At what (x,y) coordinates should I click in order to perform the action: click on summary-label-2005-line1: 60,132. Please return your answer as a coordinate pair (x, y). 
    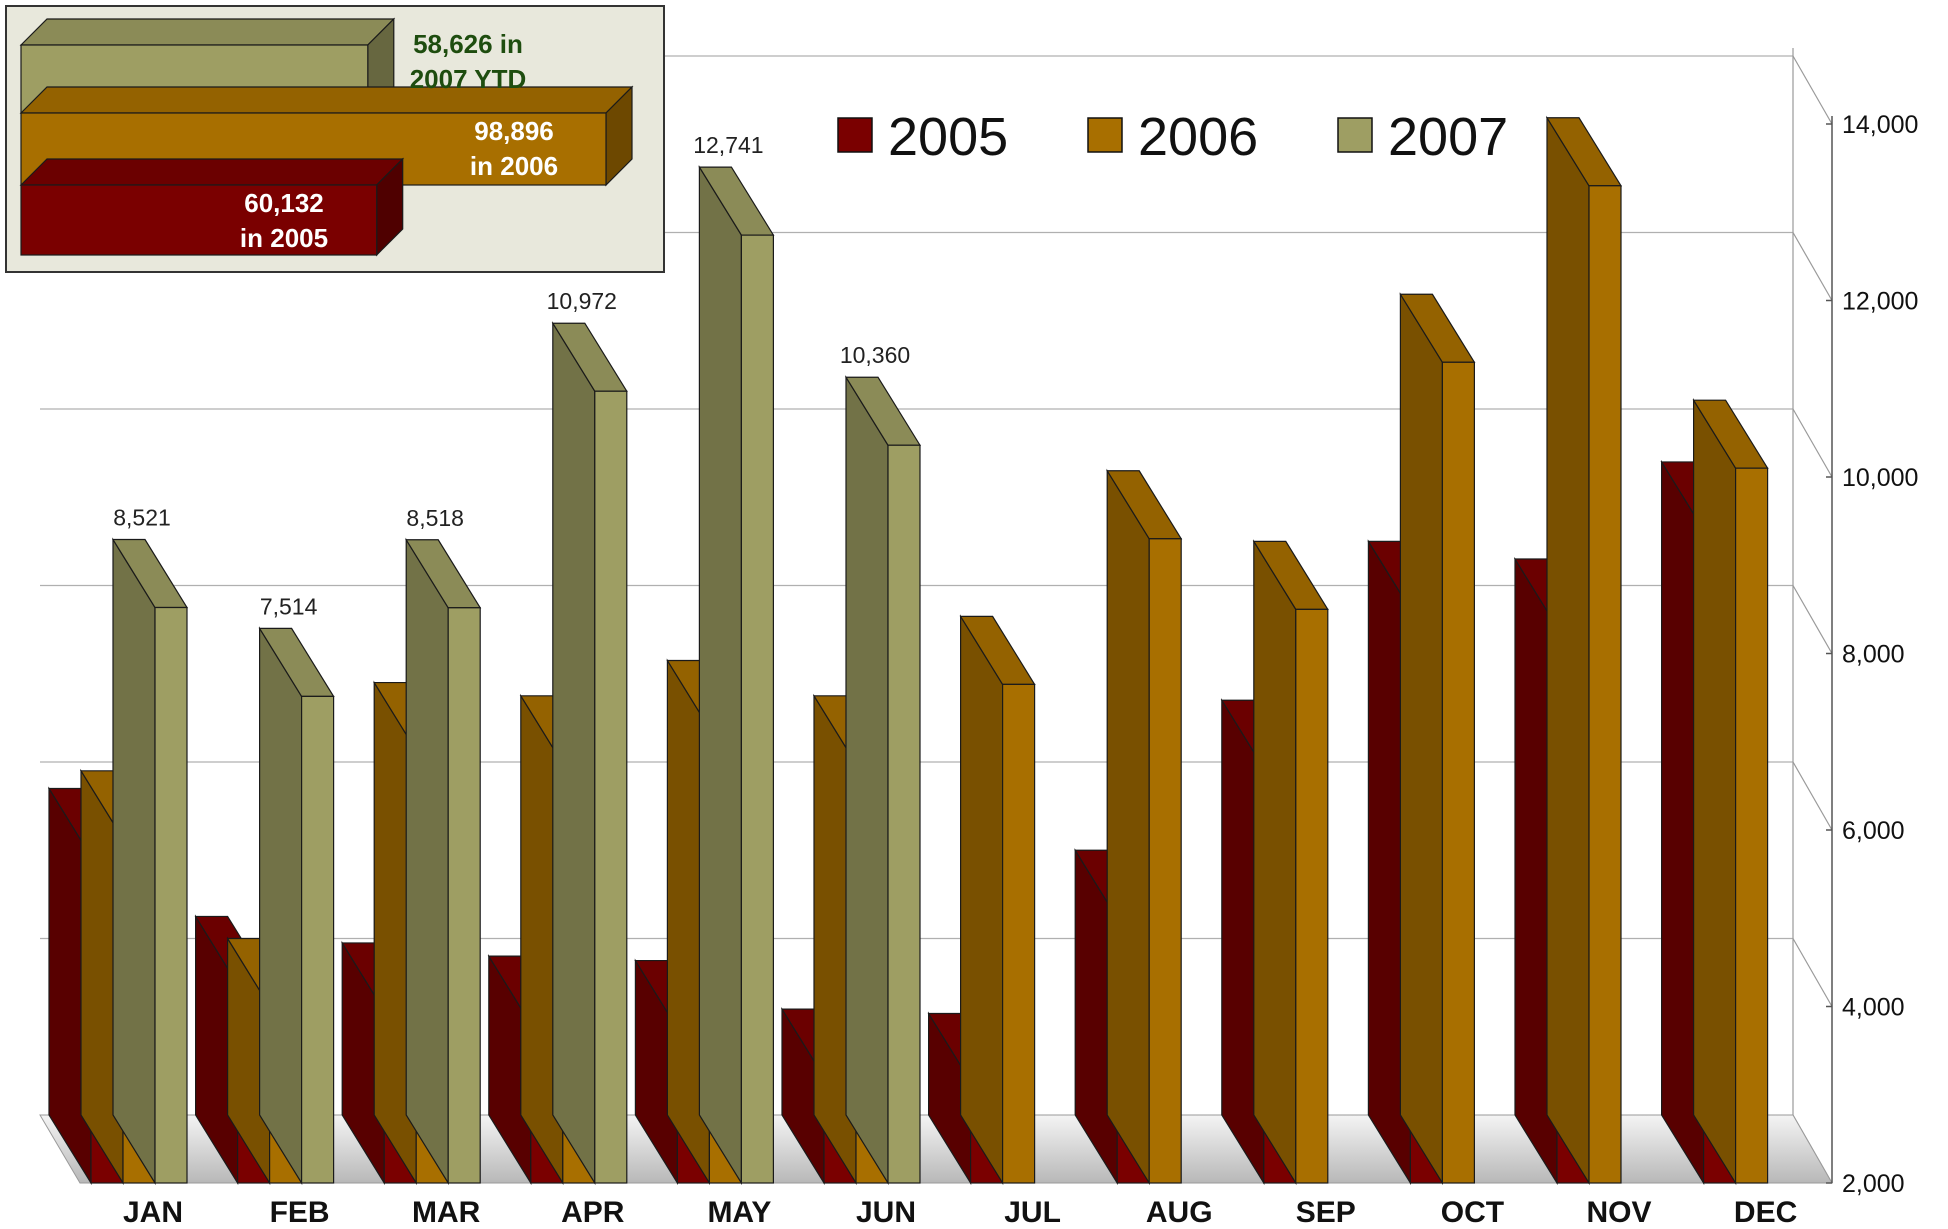
    Looking at the image, I should click on (284, 203).